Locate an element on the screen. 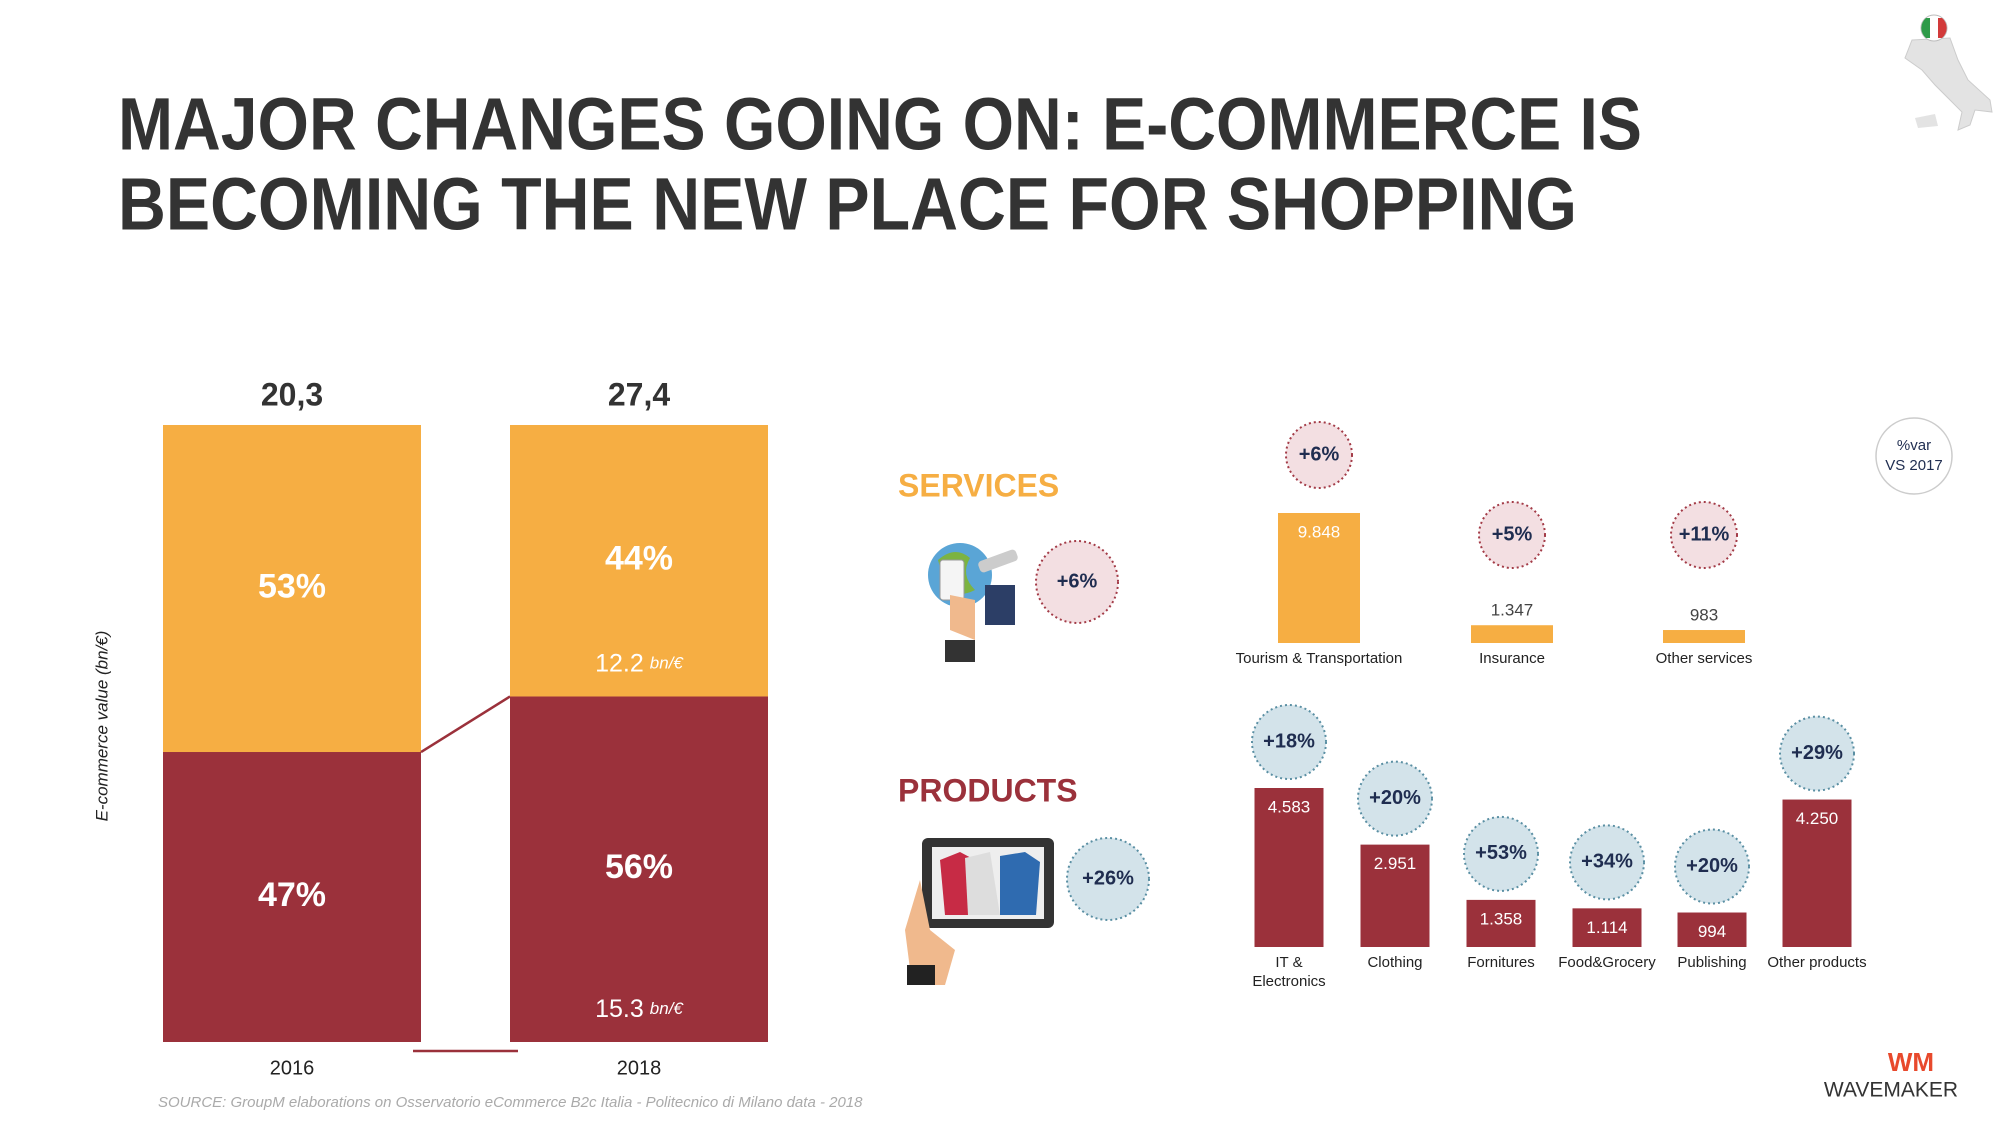 The width and height of the screenshot is (2000, 1125). growth-label: +5% is located at coordinates (1512, 534).